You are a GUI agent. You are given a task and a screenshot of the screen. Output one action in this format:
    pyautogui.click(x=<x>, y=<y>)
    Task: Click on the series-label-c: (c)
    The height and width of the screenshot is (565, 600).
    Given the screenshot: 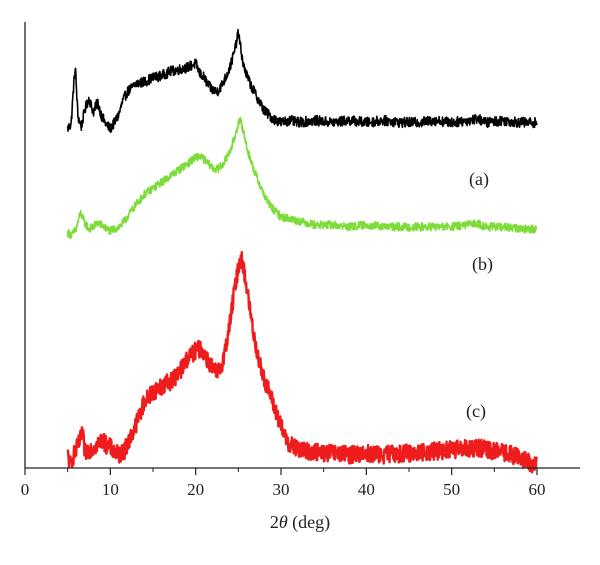 What is the action you would take?
    pyautogui.click(x=476, y=411)
    